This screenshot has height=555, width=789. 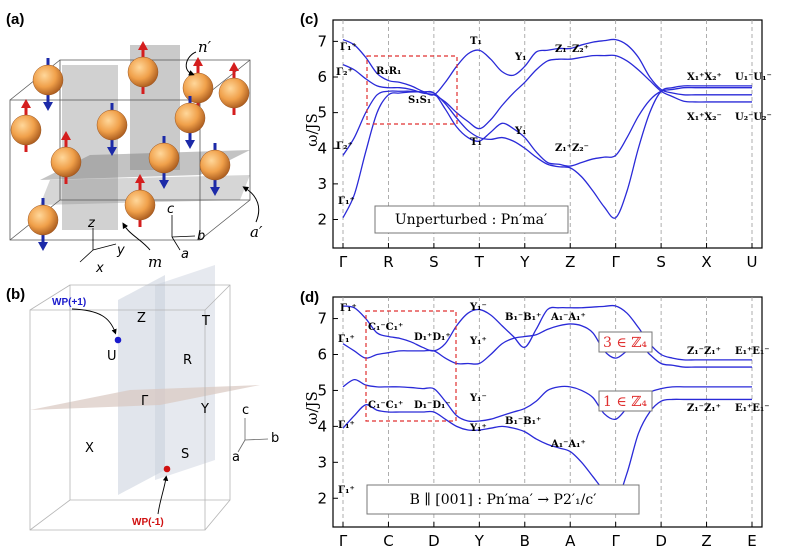 What do you see at coordinates (322, 148) in the screenshot?
I see `chart-c-ylabel-tick: 4` at bounding box center [322, 148].